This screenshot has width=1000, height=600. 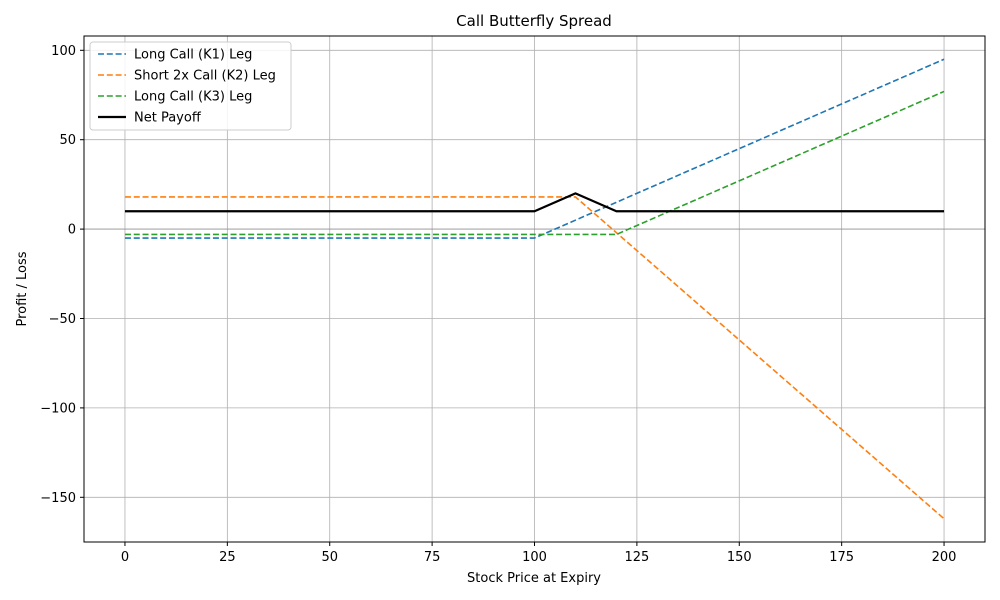 What do you see at coordinates (72, 230) in the screenshot?
I see `y-tick-label: 0` at bounding box center [72, 230].